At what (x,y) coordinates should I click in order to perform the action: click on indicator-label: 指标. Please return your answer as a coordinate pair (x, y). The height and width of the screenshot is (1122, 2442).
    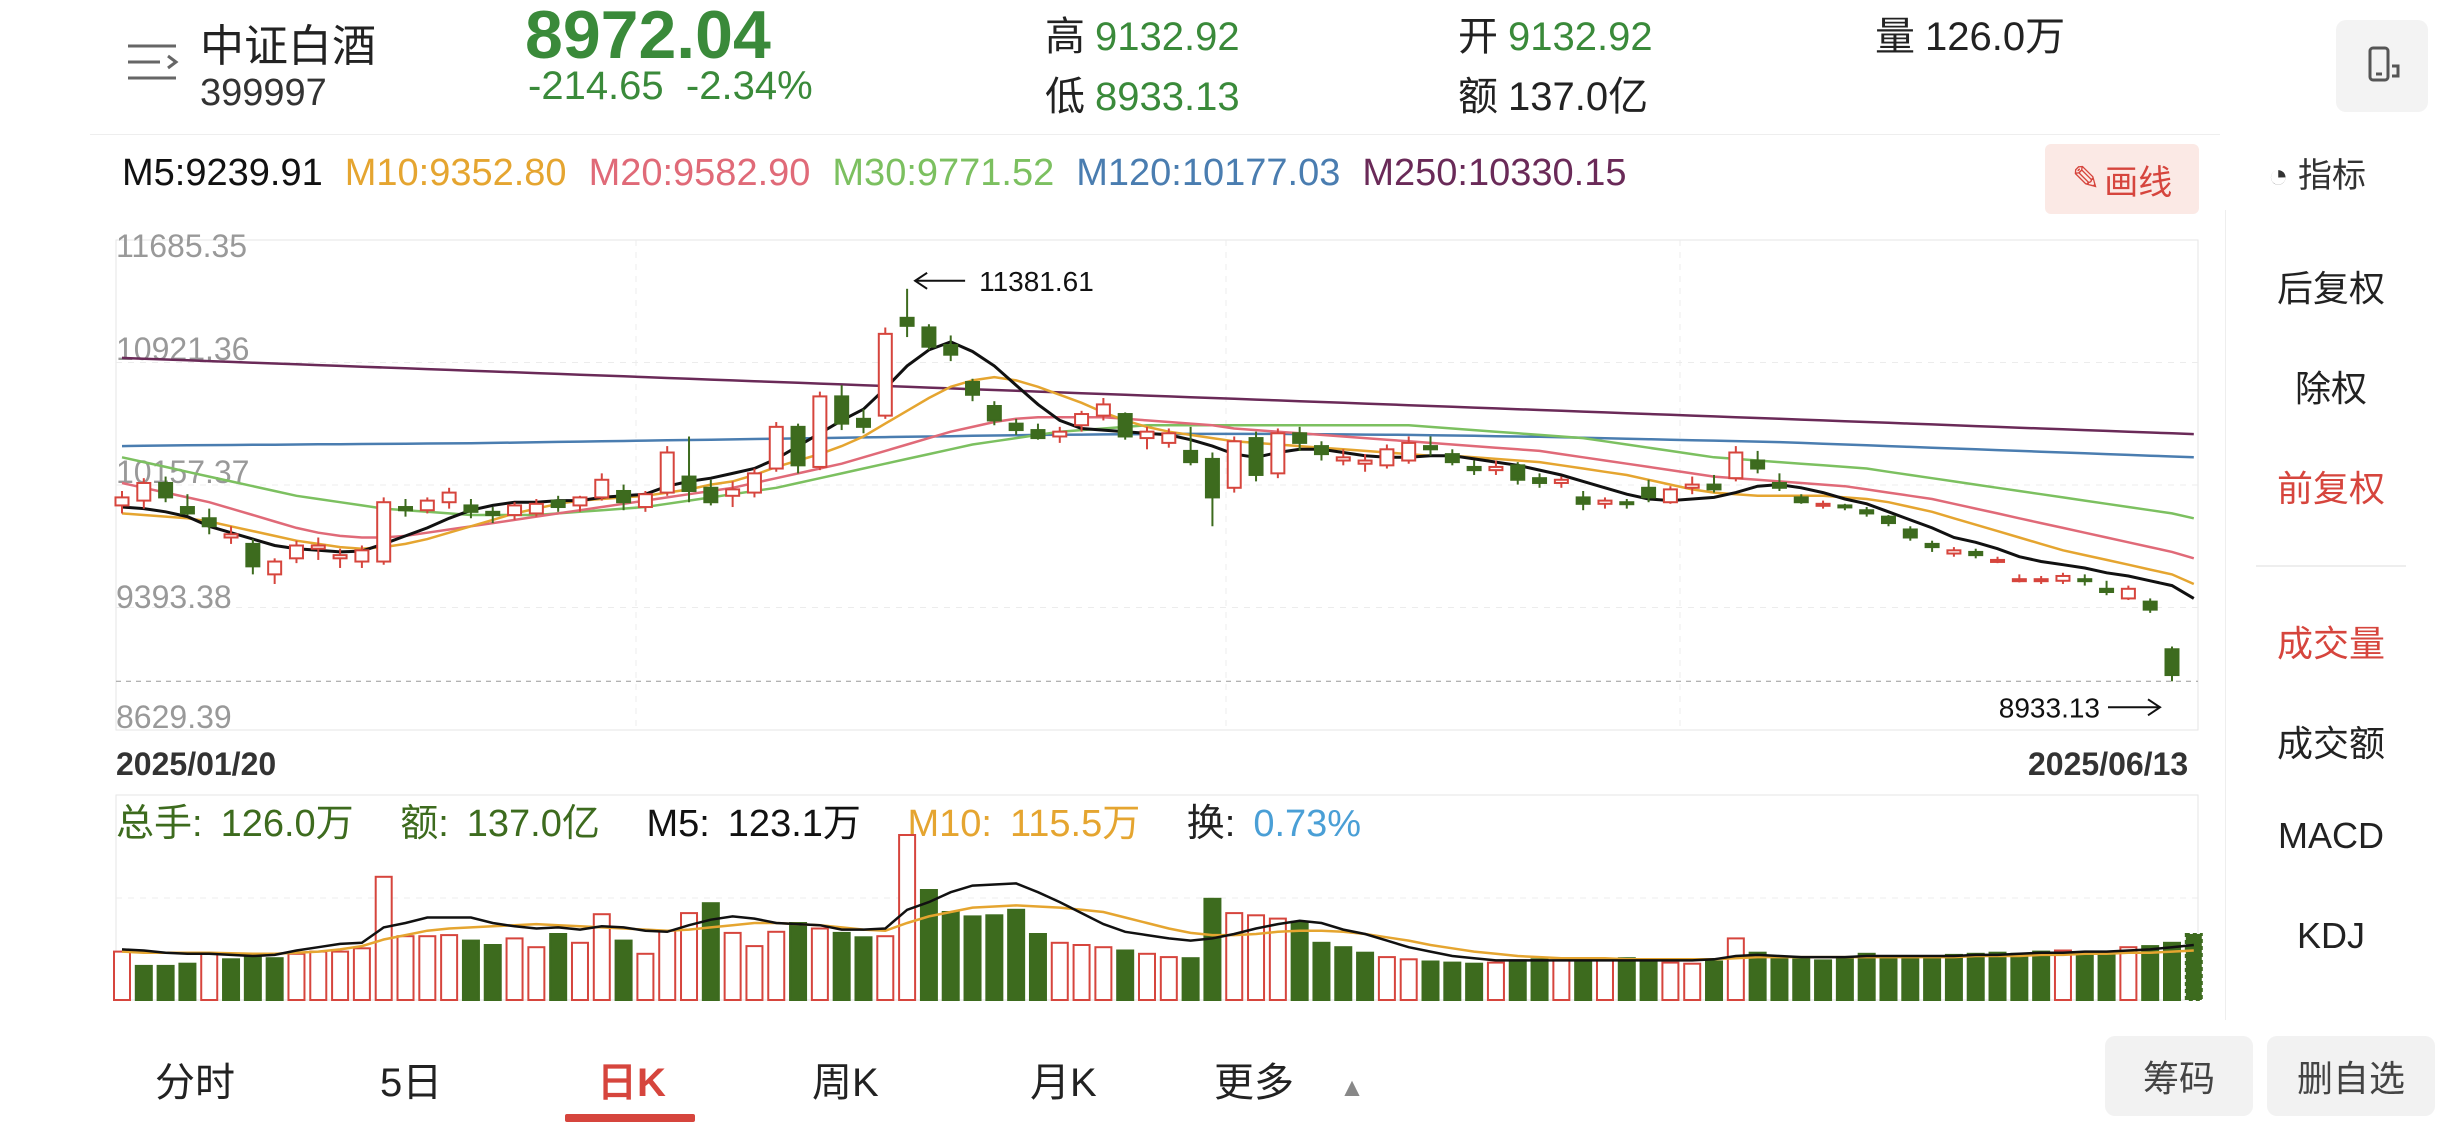
    Looking at the image, I should click on (2332, 176).